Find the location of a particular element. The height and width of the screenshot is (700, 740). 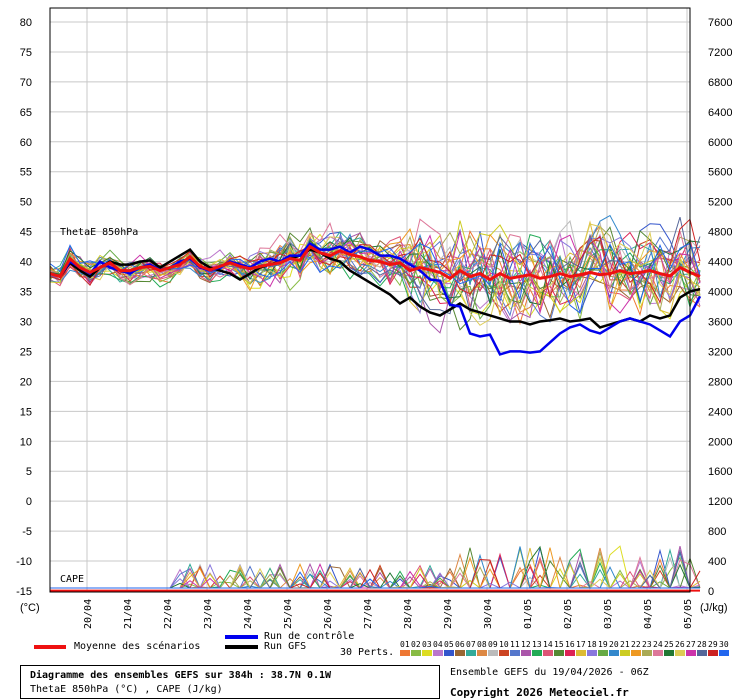

left-tick-label: 75 is located at coordinates (26, 53).